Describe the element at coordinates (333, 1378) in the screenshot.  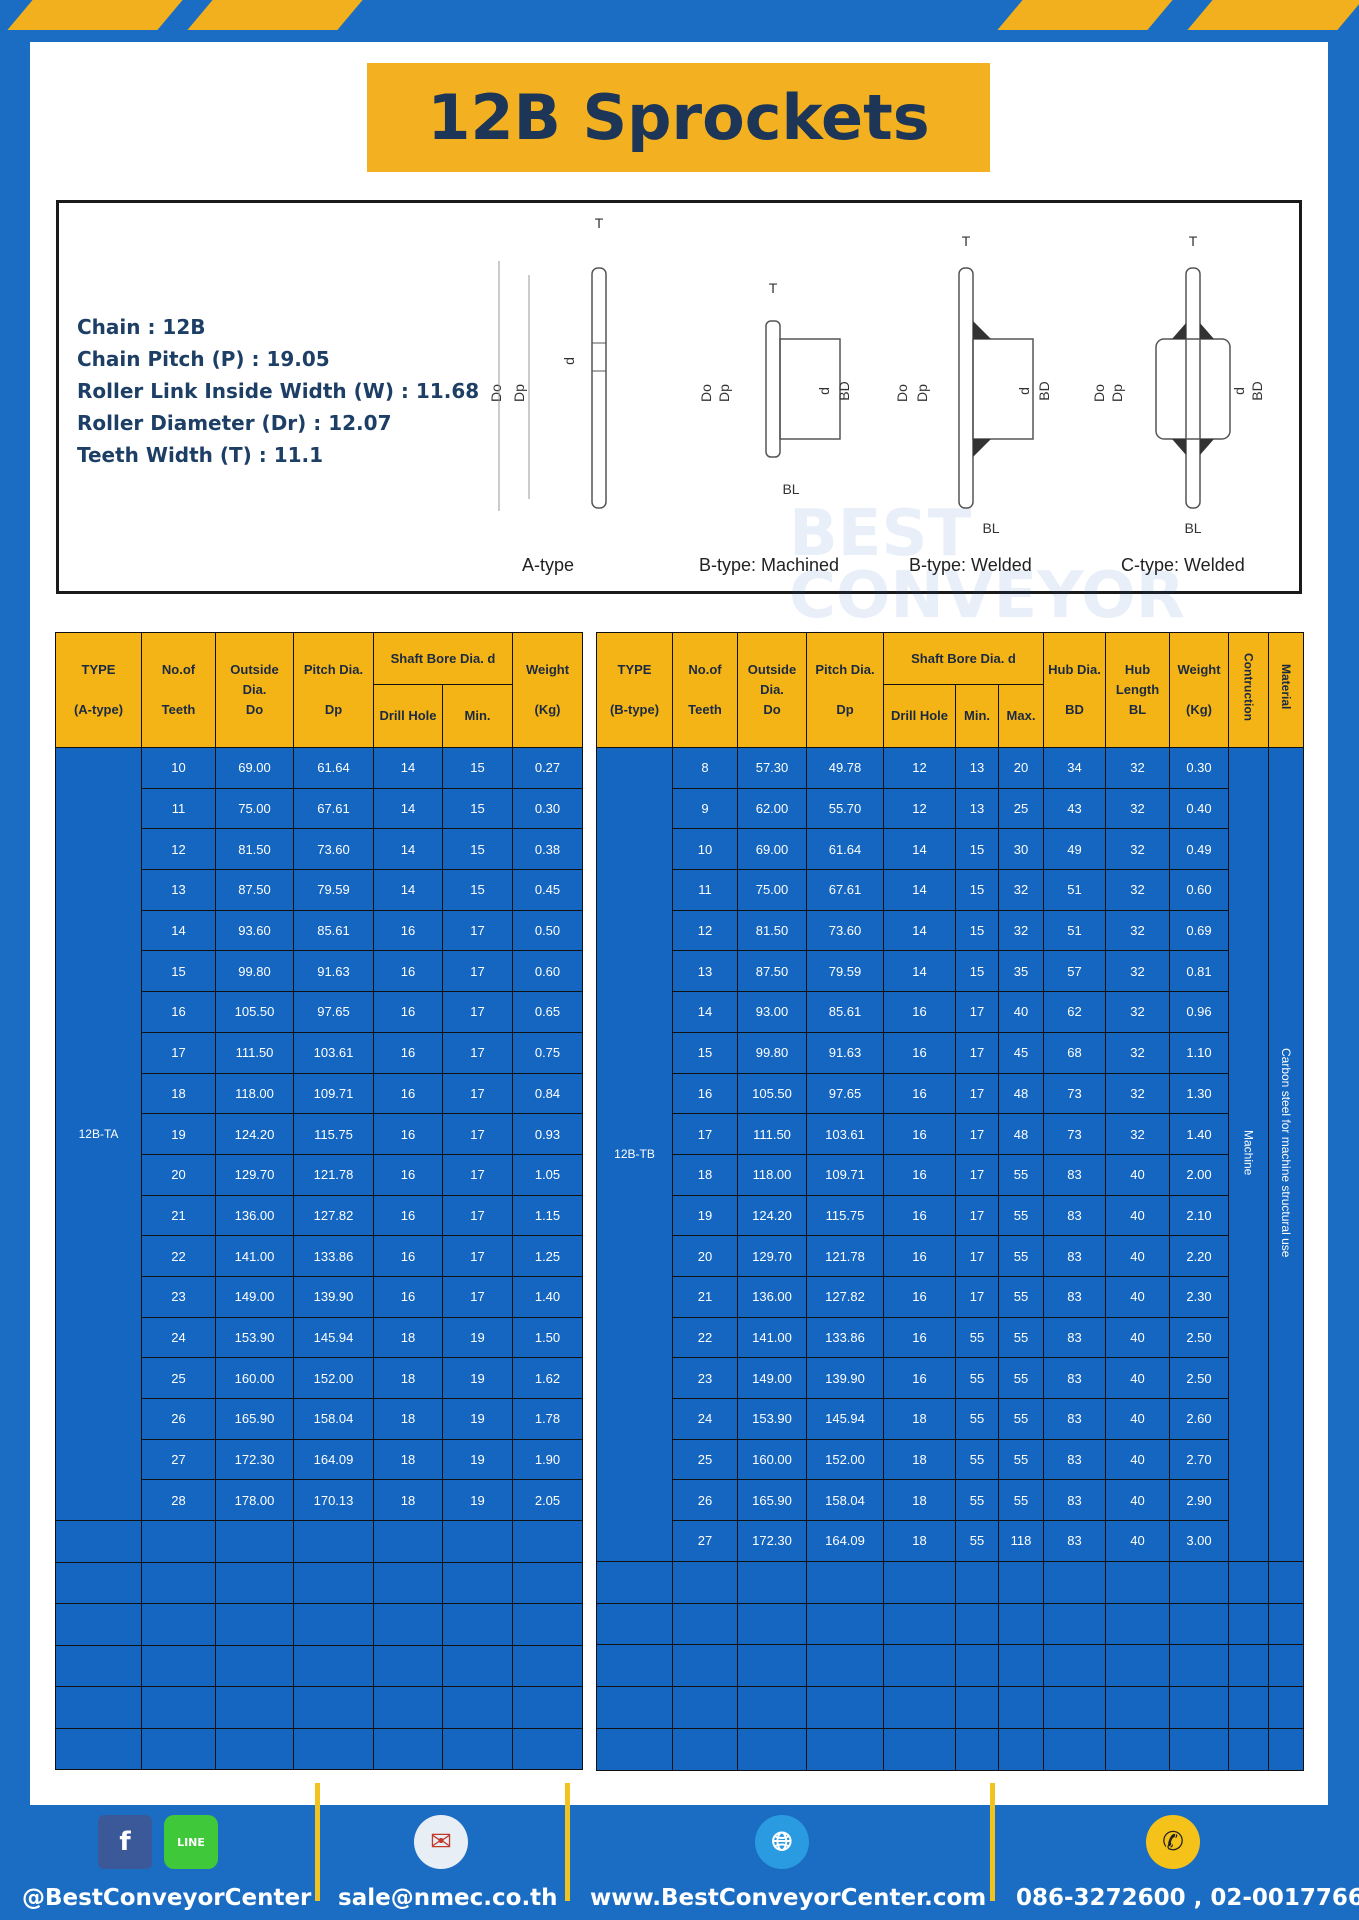
I see `pitch-dia-cell: 152.00` at that location.